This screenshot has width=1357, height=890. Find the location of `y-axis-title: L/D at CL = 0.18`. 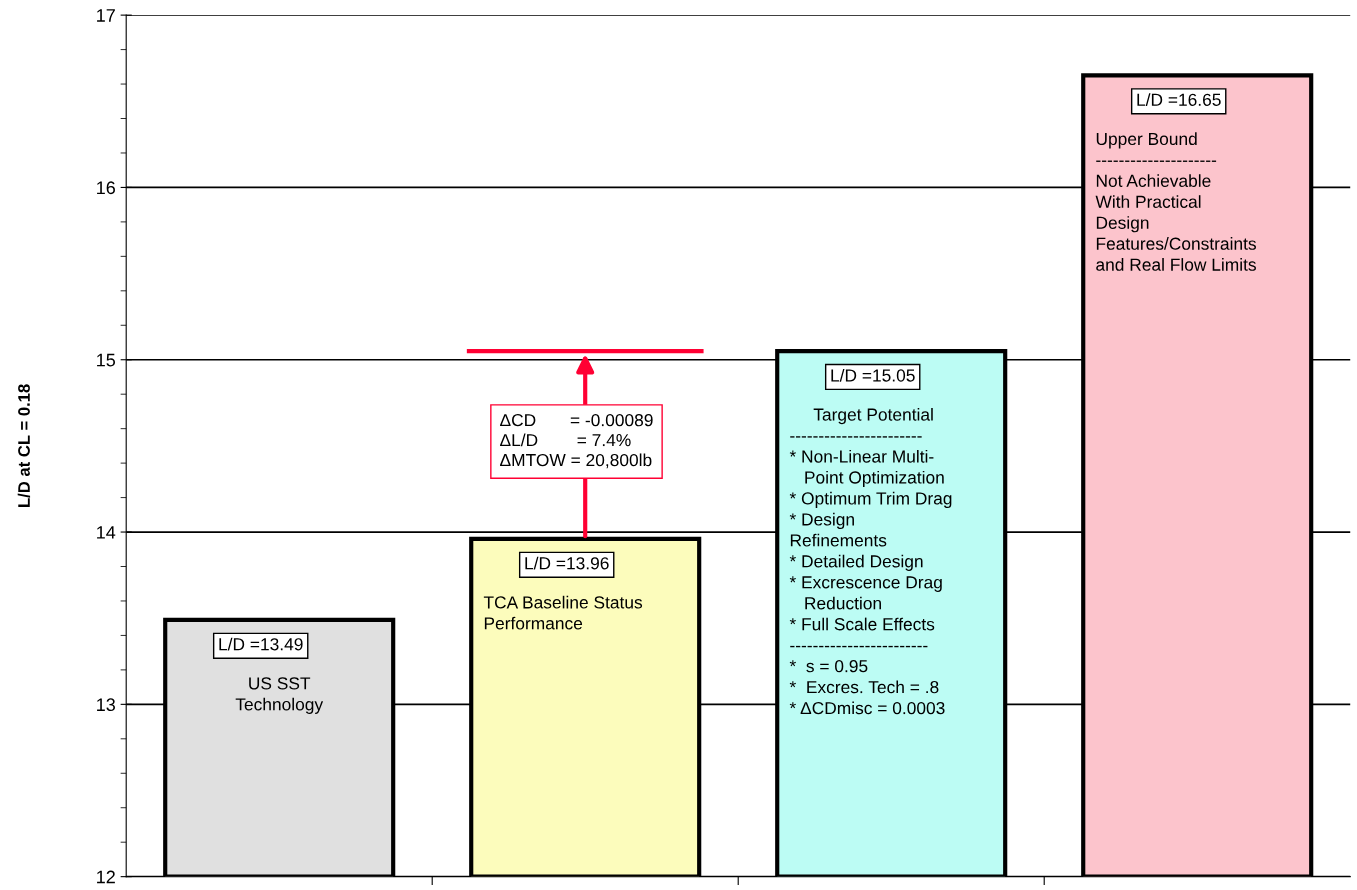

y-axis-title: L/D at CL = 0.18 is located at coordinates (24, 445).